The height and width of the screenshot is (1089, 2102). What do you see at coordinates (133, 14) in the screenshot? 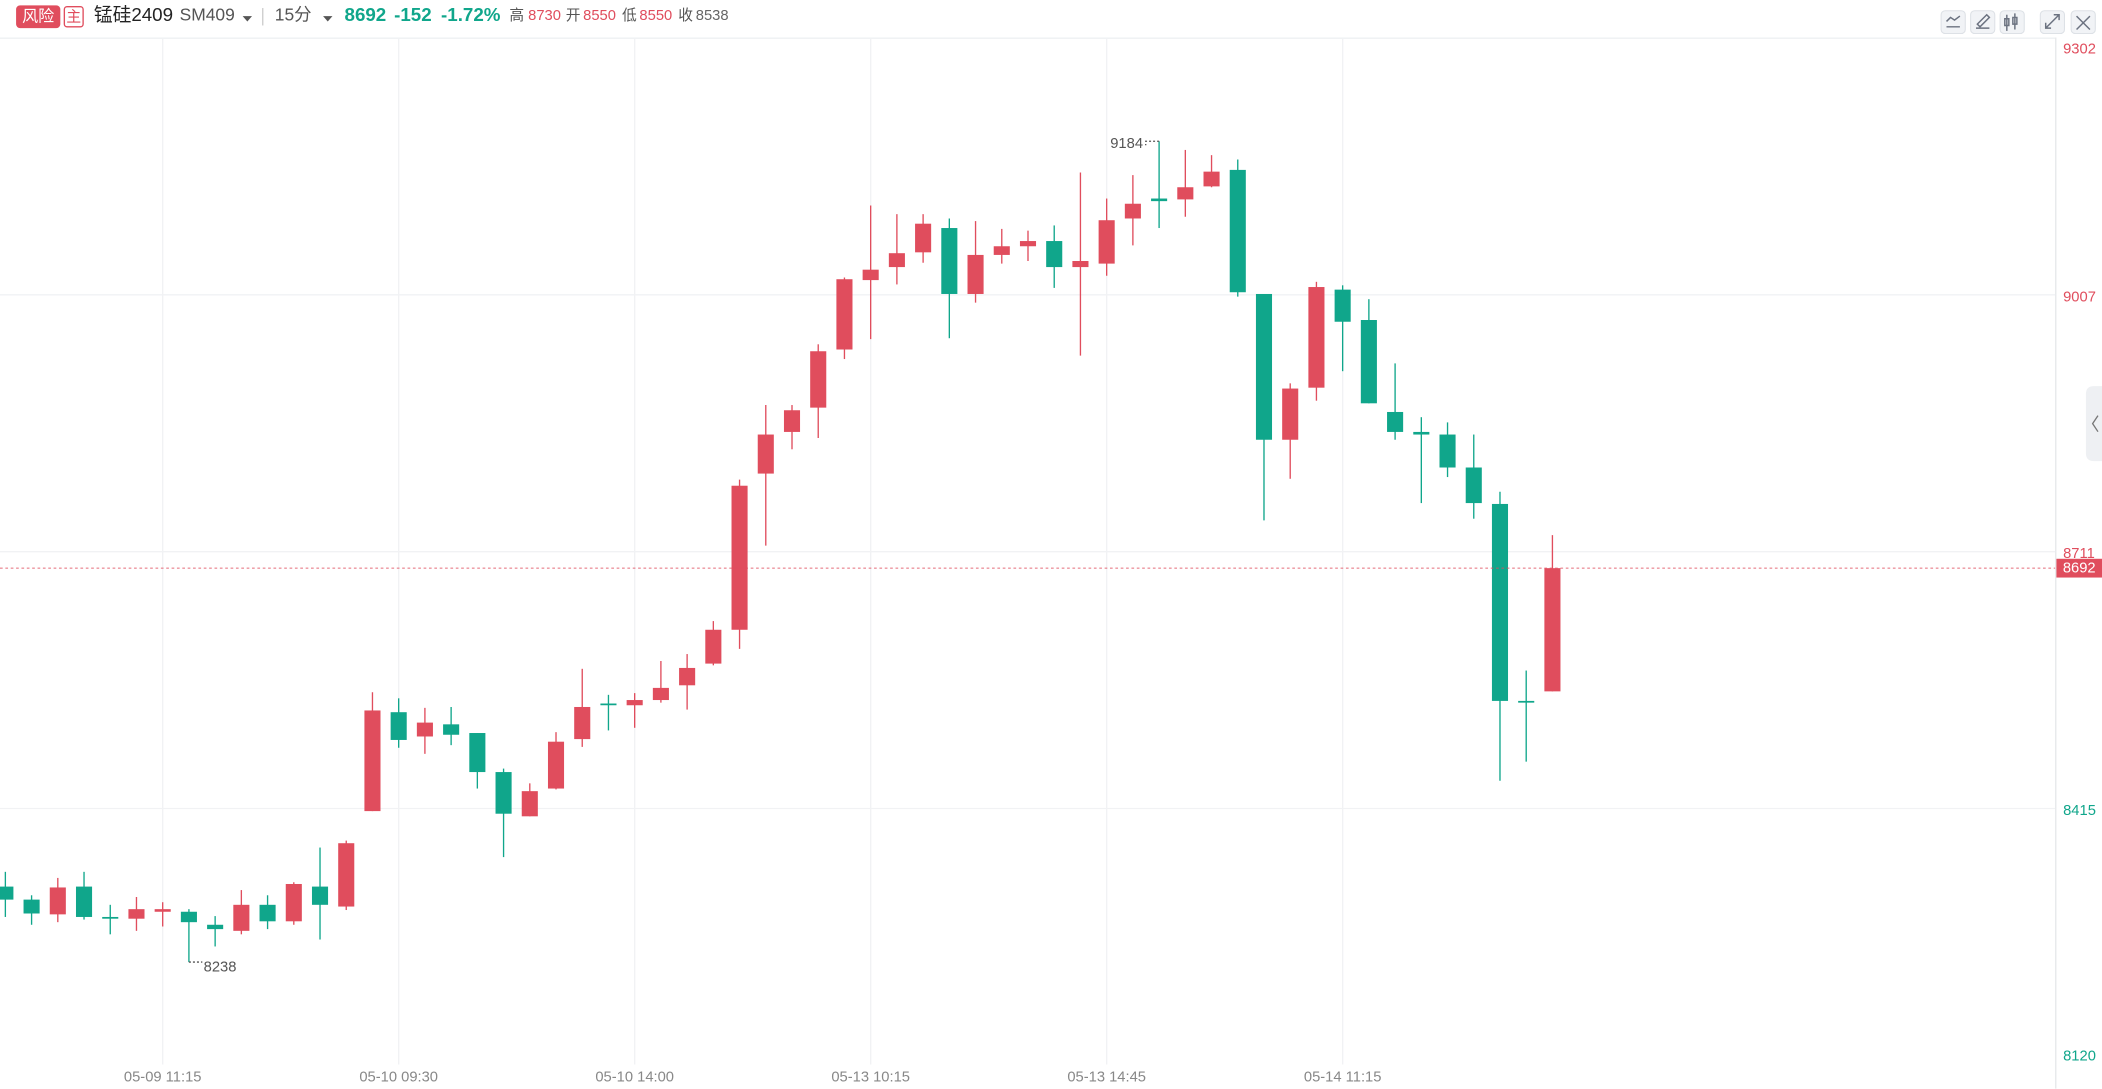
I see `symbol-name: 锰硅2409` at bounding box center [133, 14].